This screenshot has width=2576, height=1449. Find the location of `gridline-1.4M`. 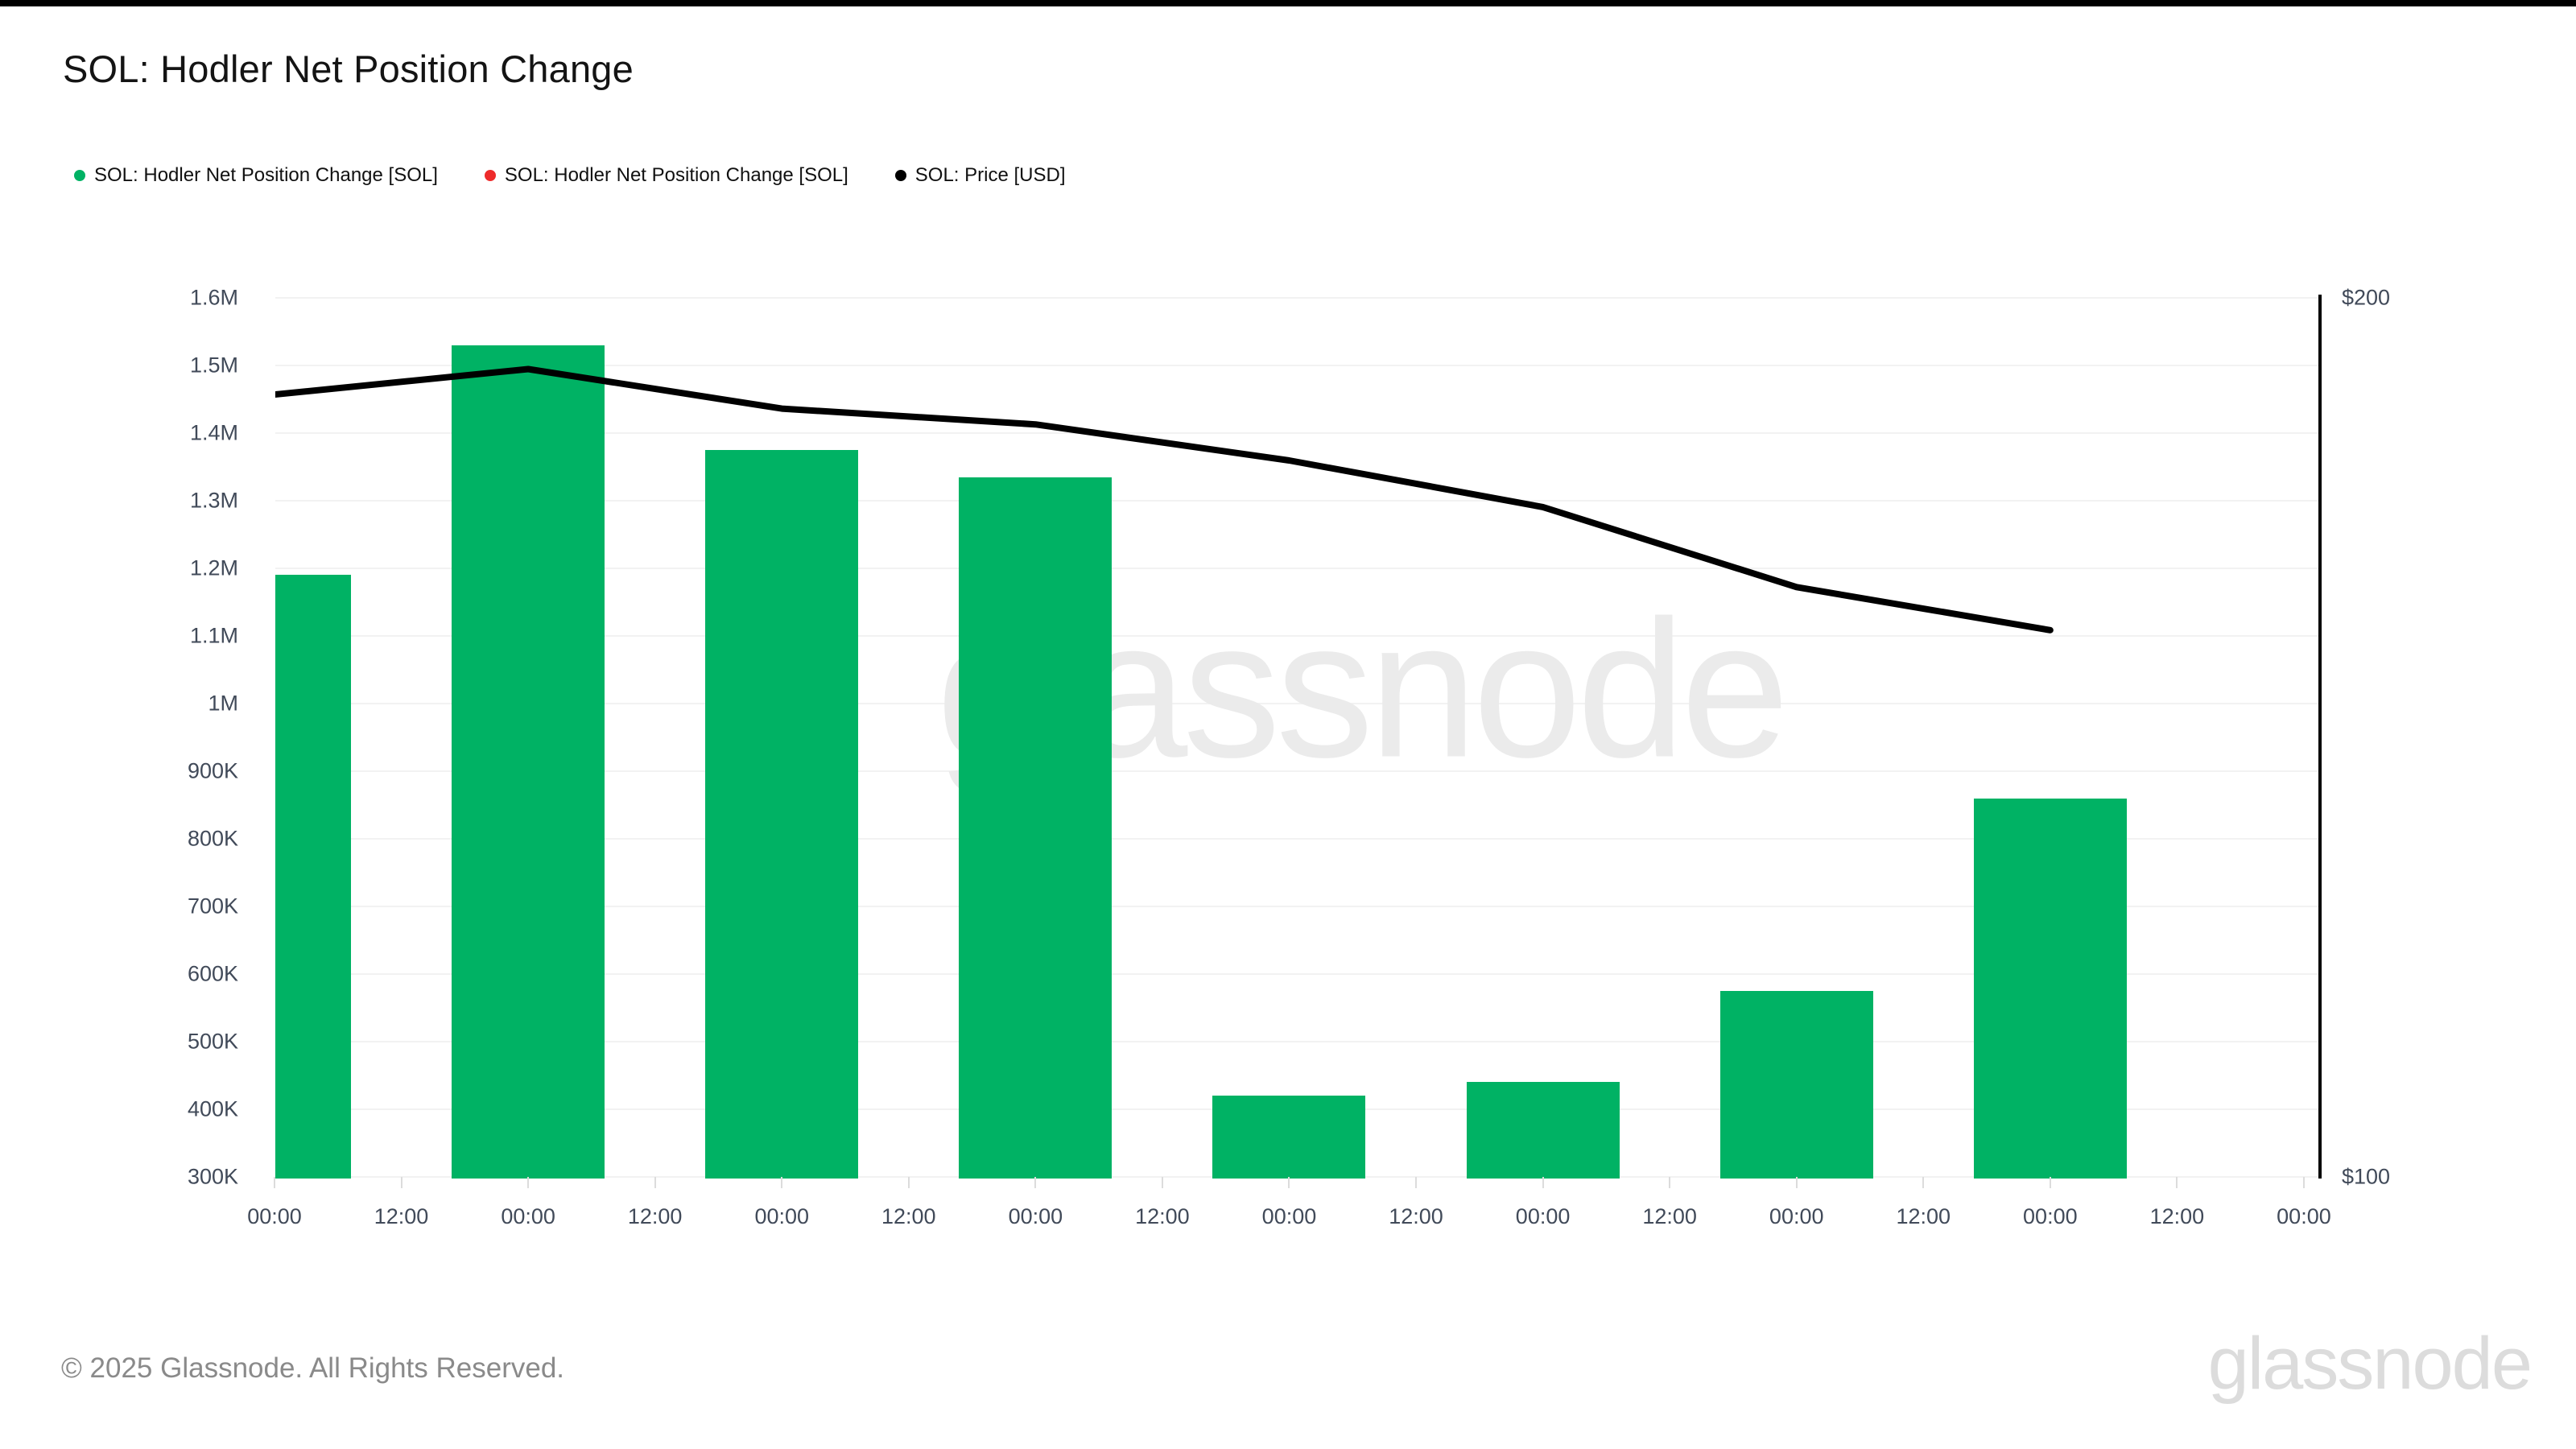

gridline-1.4M is located at coordinates (1296, 433).